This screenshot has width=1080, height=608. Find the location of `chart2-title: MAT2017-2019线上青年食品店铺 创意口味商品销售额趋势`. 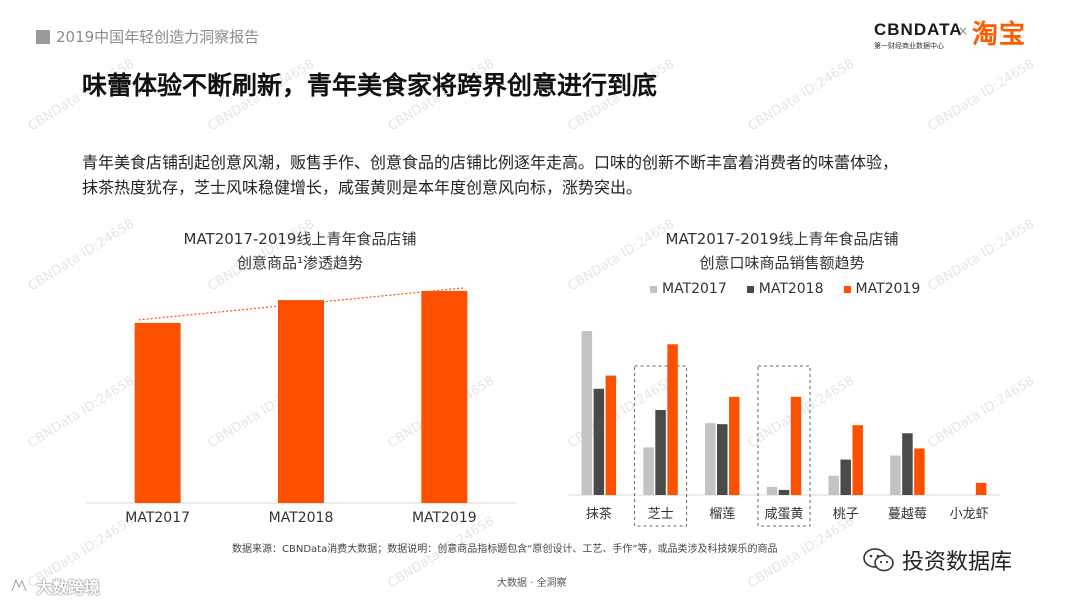

chart2-title: MAT2017-2019线上青年食品店铺 创意口味商品销售额趋势 is located at coordinates (782, 251).